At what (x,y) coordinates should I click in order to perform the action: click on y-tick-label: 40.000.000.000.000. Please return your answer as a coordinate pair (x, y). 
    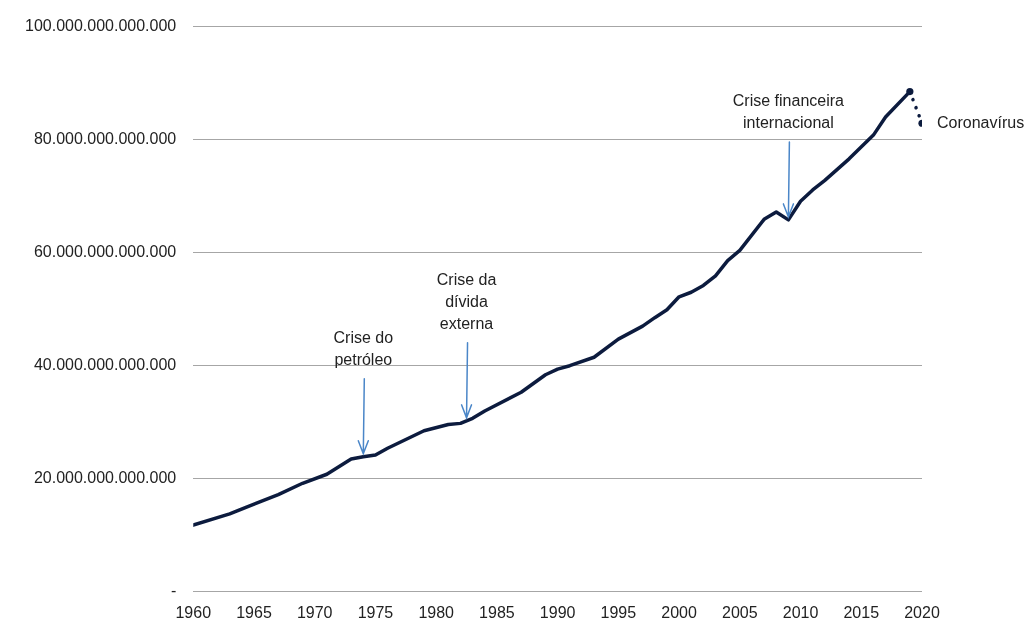
    Looking at the image, I should click on (105, 365).